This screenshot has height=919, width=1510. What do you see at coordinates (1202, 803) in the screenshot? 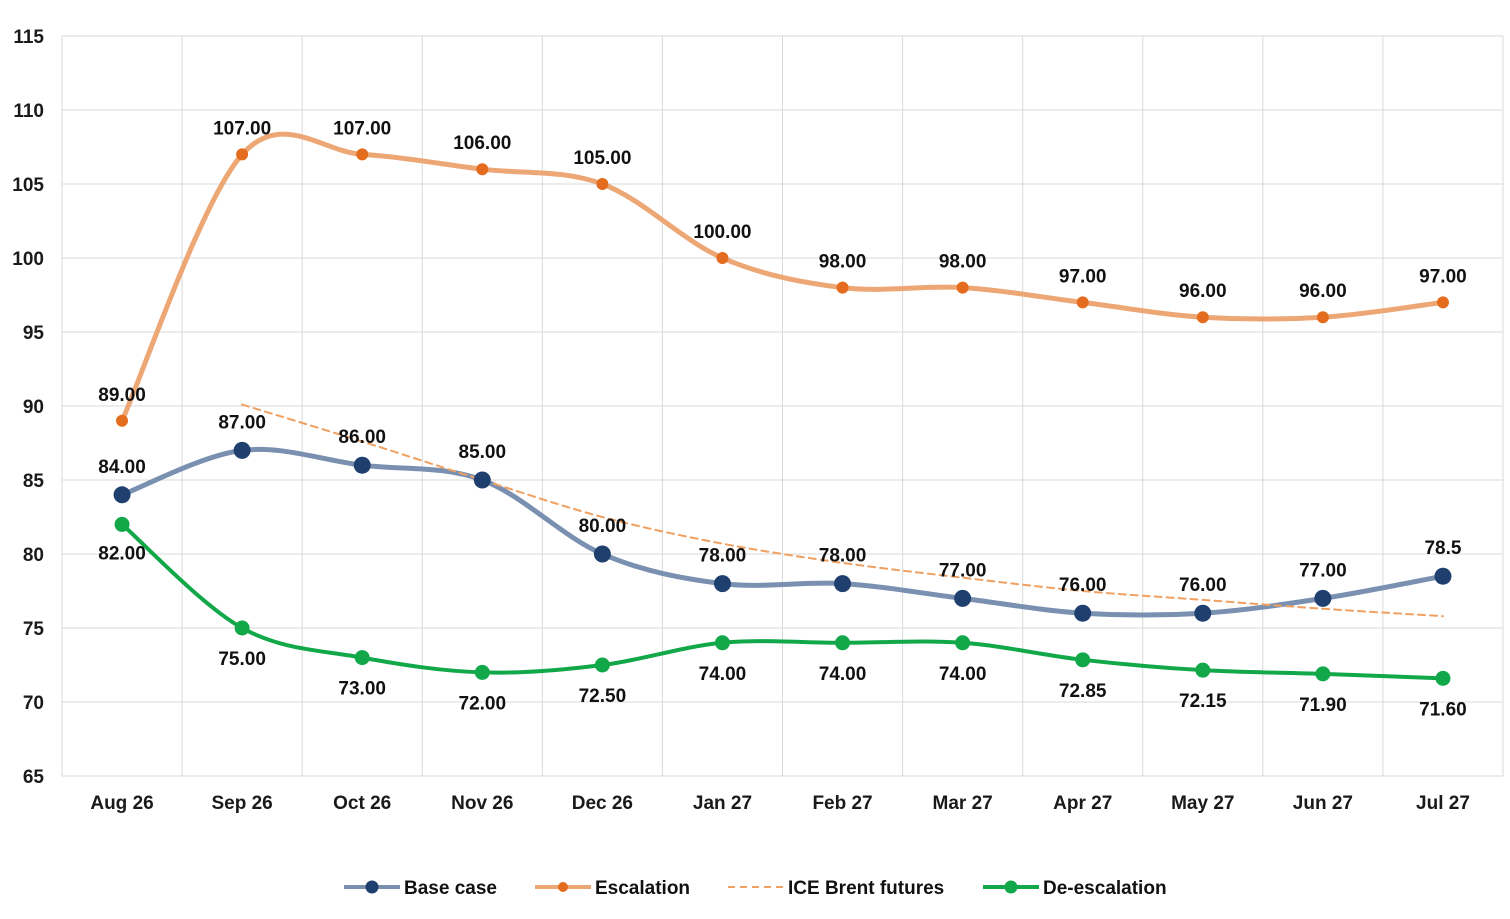
I see `x-tick-label: May 27` at bounding box center [1202, 803].